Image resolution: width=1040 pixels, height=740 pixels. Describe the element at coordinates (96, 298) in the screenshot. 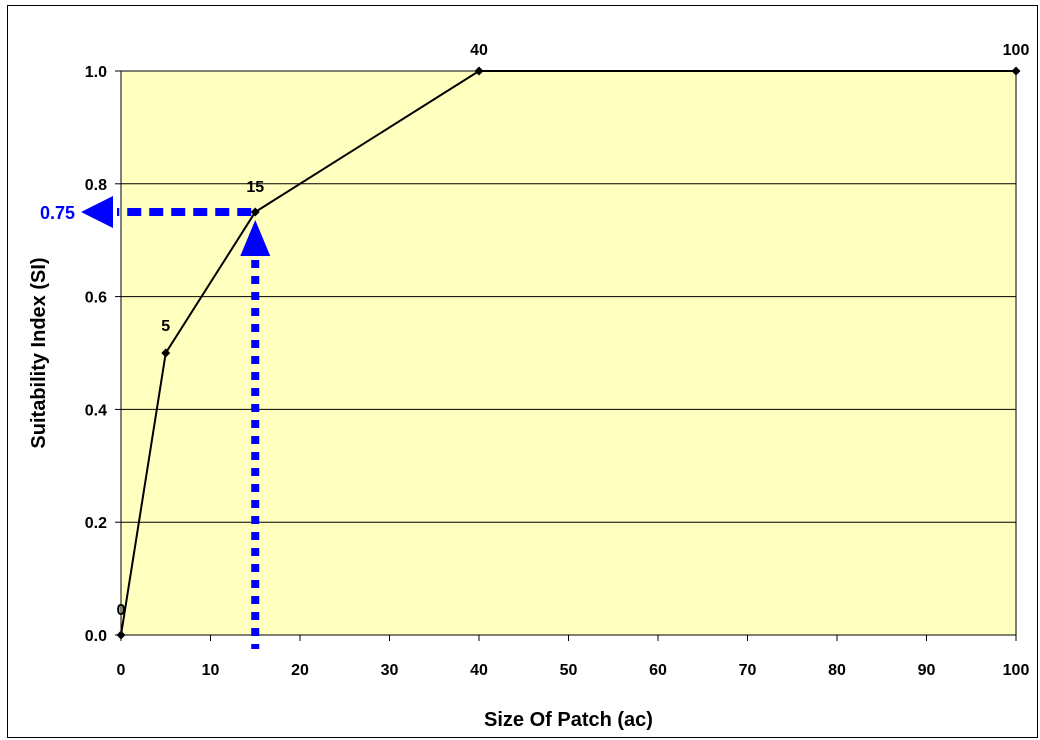

I see `y-tick-label: 0.6` at that location.